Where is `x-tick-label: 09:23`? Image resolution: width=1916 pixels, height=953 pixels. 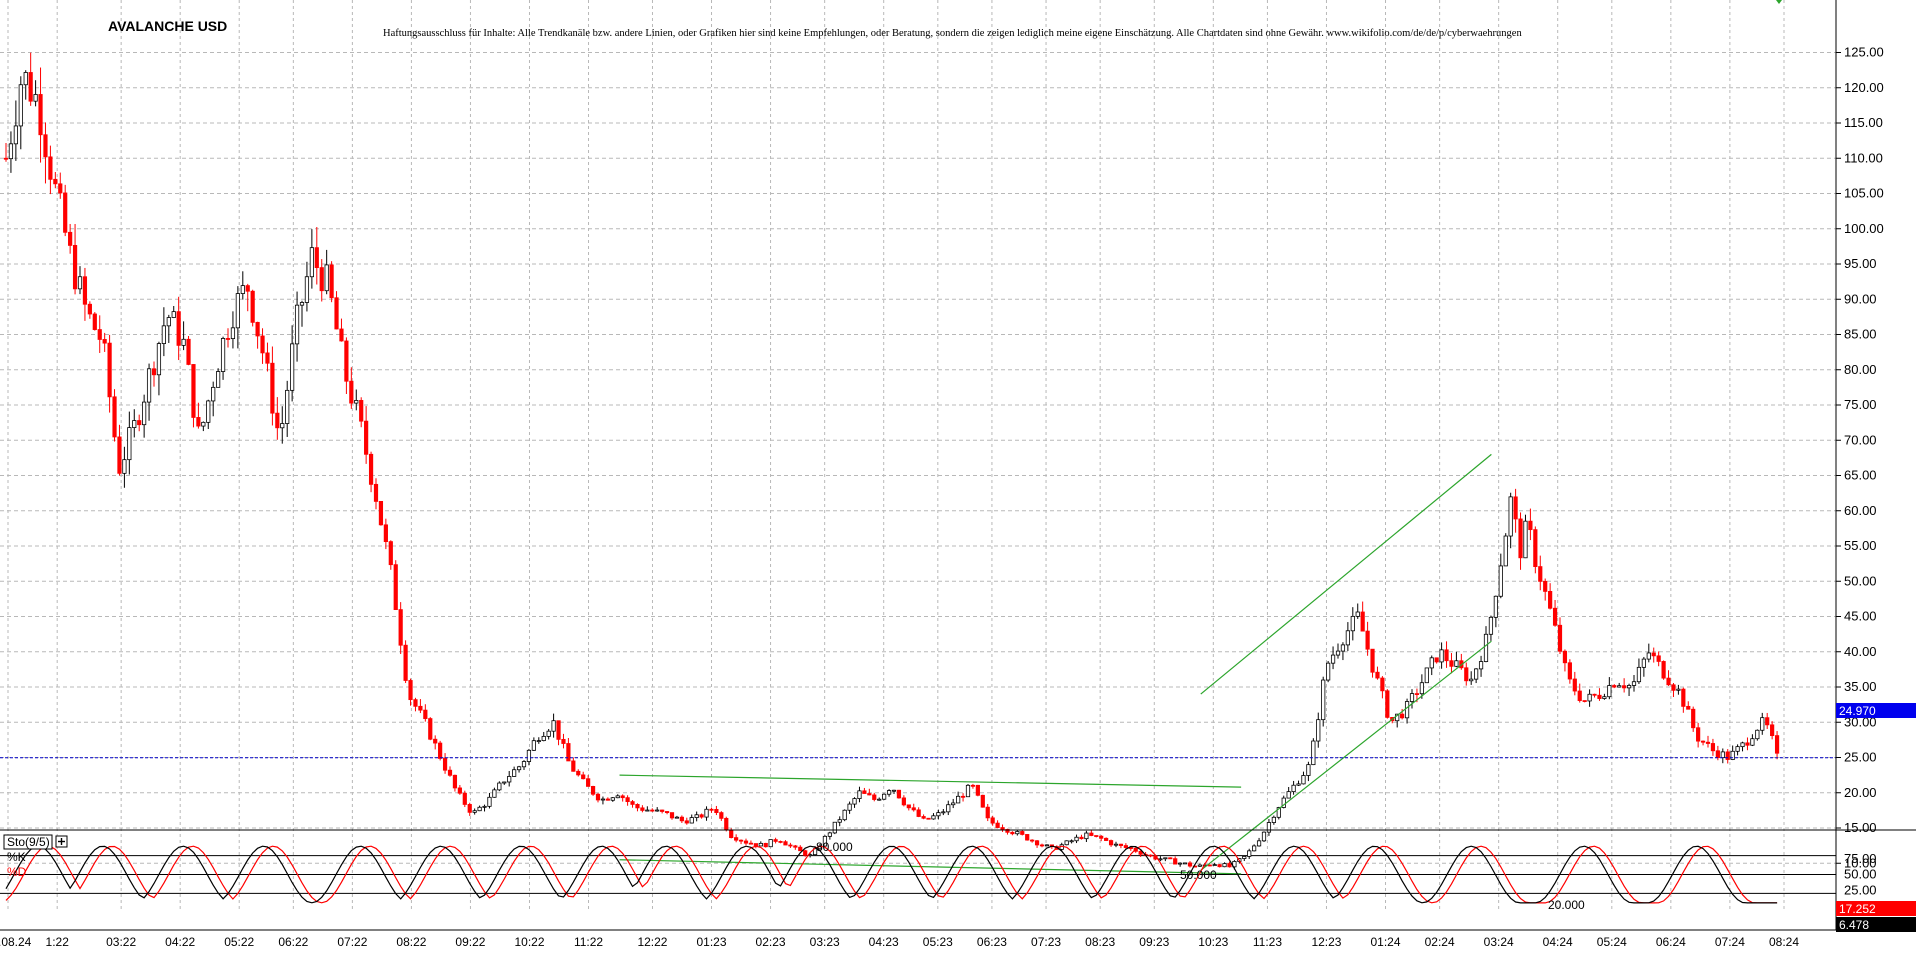
x-tick-label: 09:23 is located at coordinates (1154, 941).